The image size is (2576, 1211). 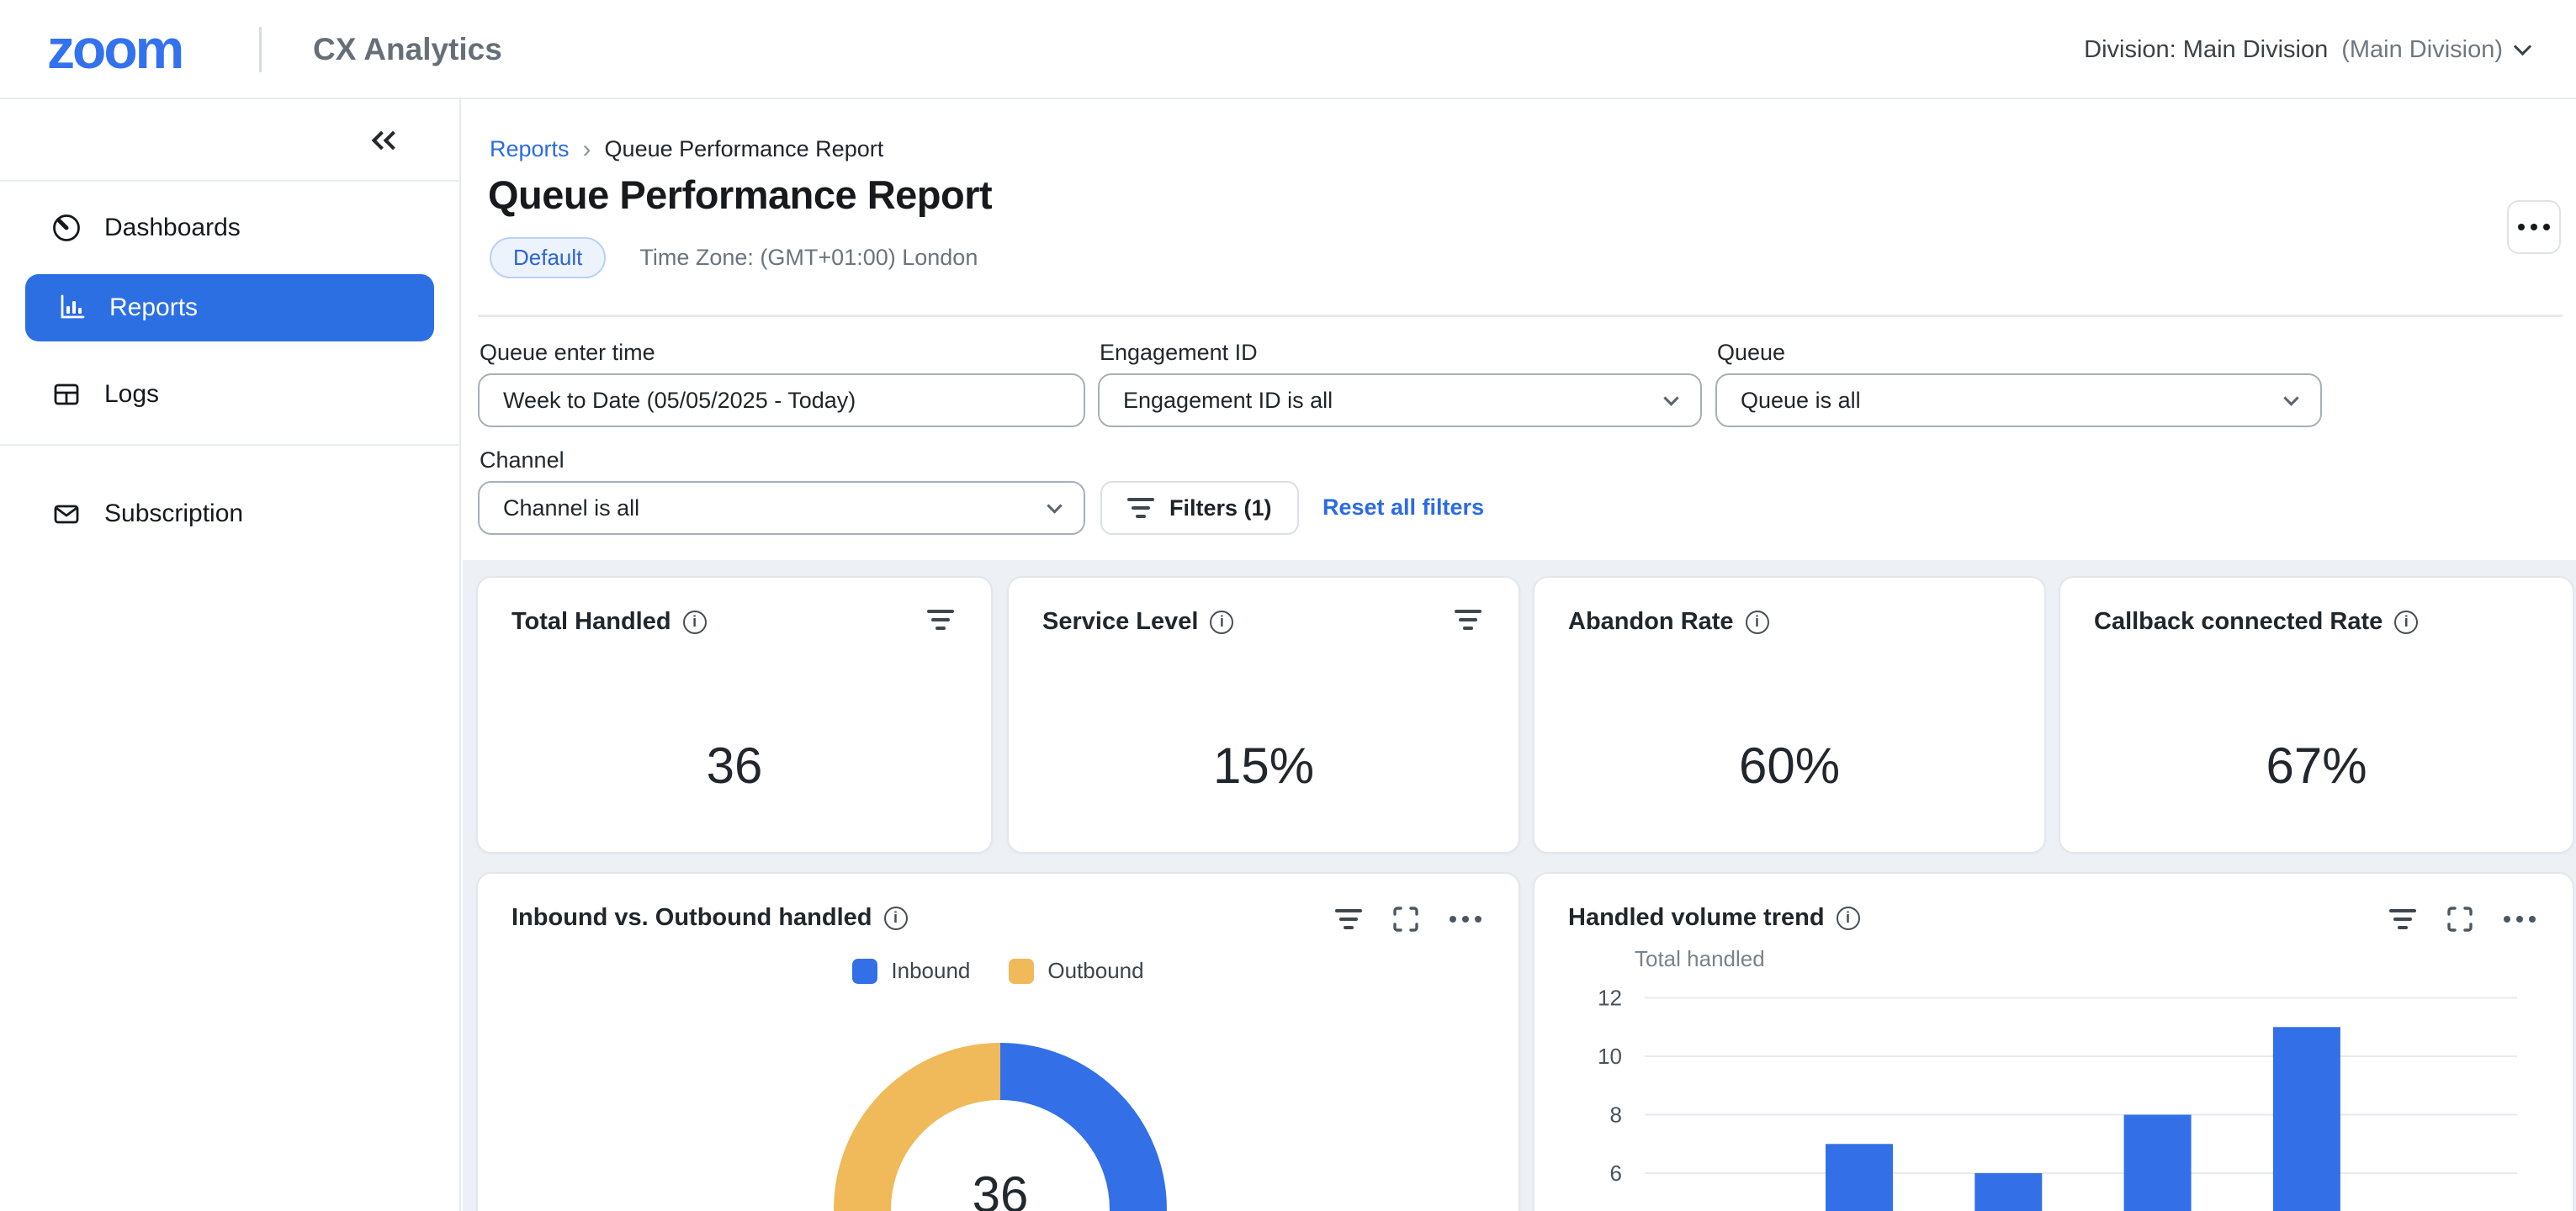 What do you see at coordinates (2316, 715) in the screenshot?
I see `metric-card-callback-connected-rate: Callback connected Rate 67%` at bounding box center [2316, 715].